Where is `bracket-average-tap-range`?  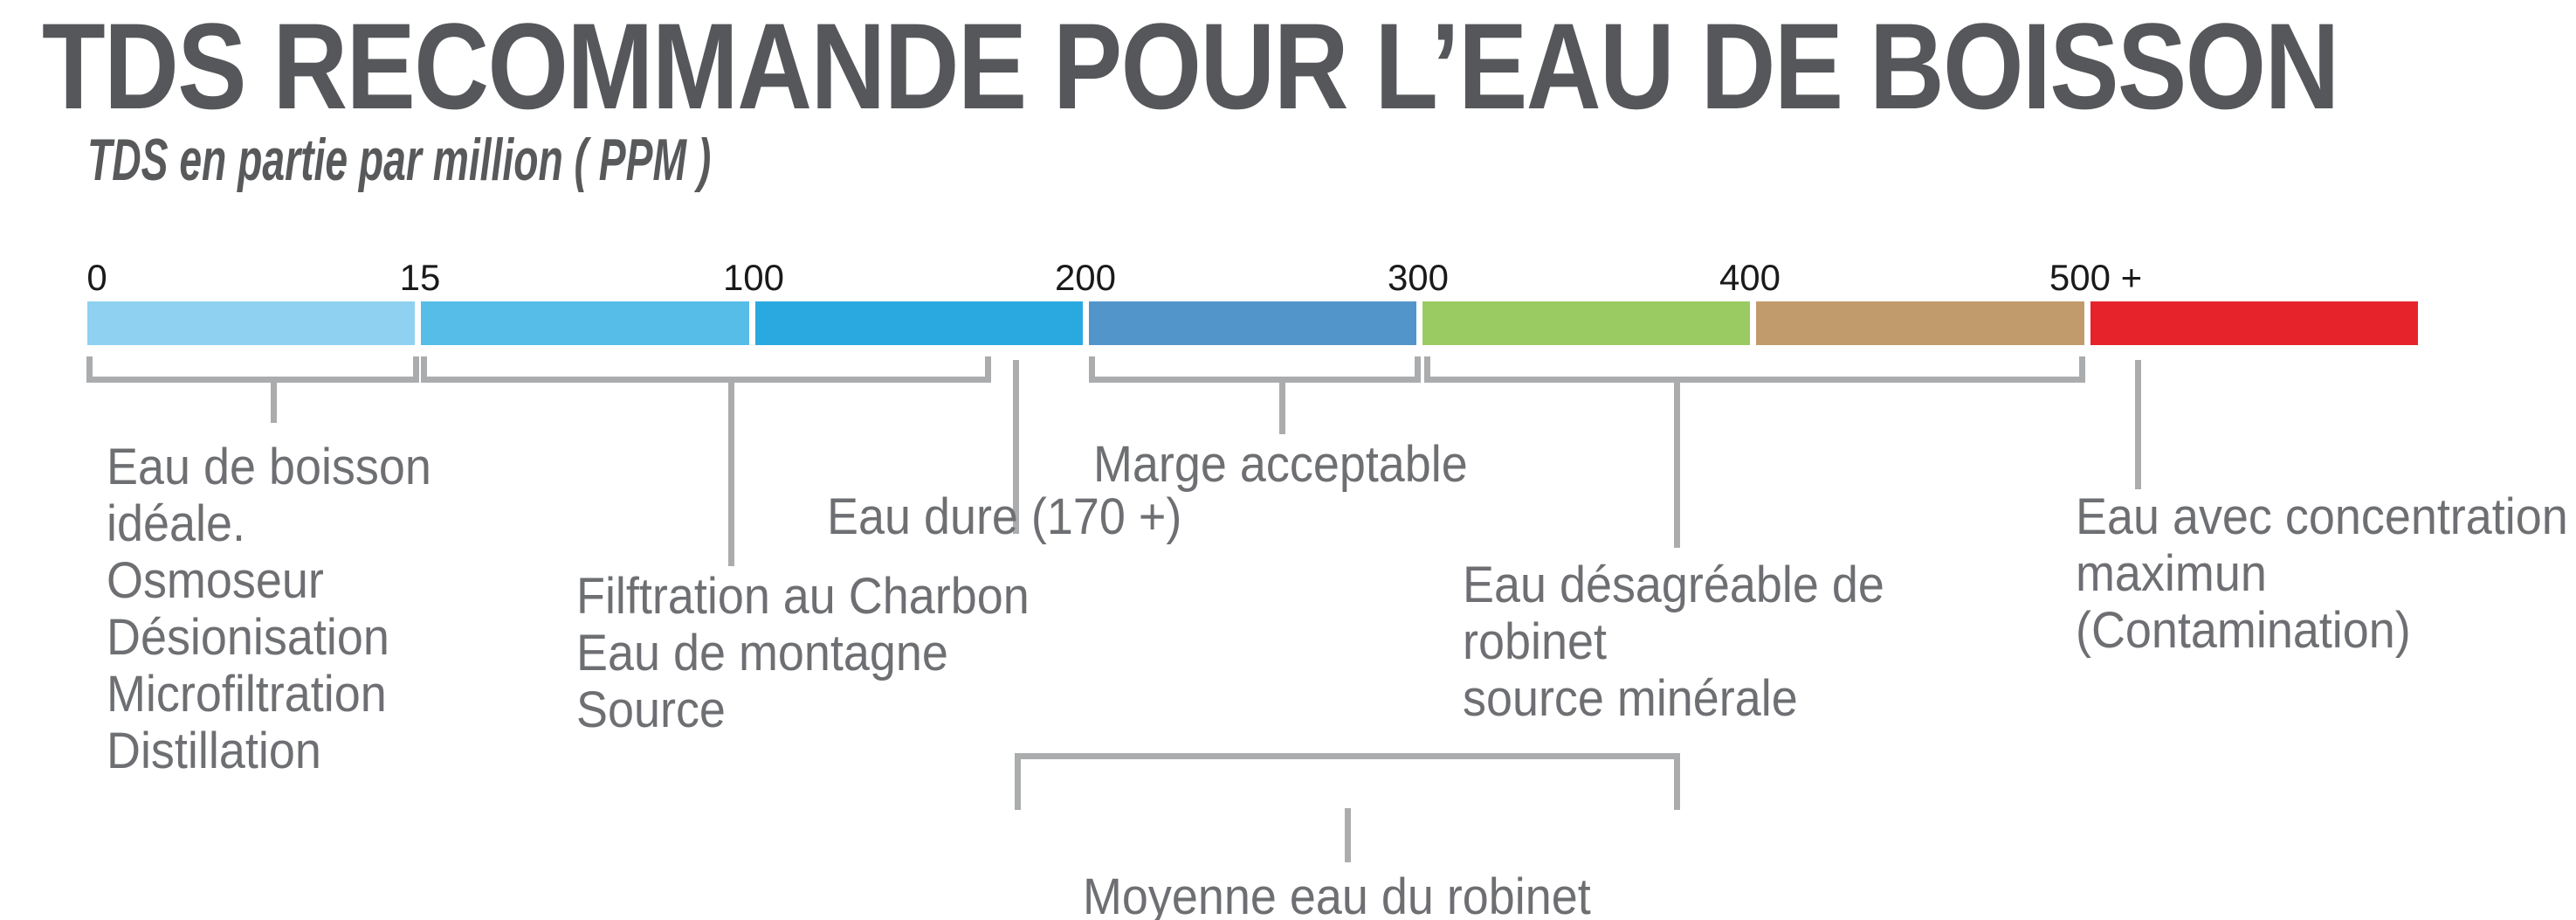 bracket-average-tap-range is located at coordinates (1347, 782).